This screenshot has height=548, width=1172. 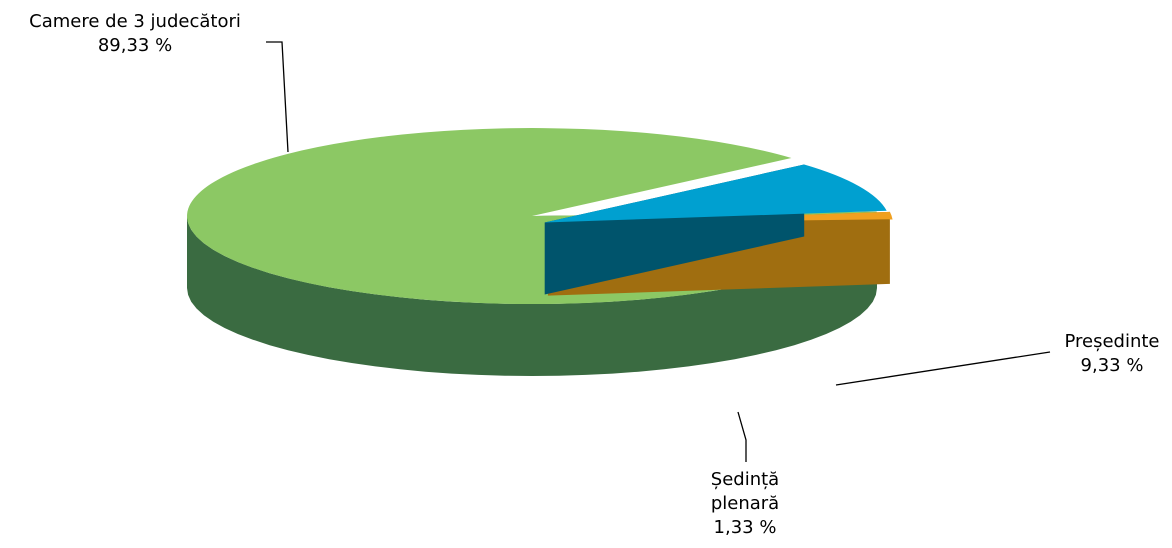 I want to click on leader-camere, so click(x=277, y=97).